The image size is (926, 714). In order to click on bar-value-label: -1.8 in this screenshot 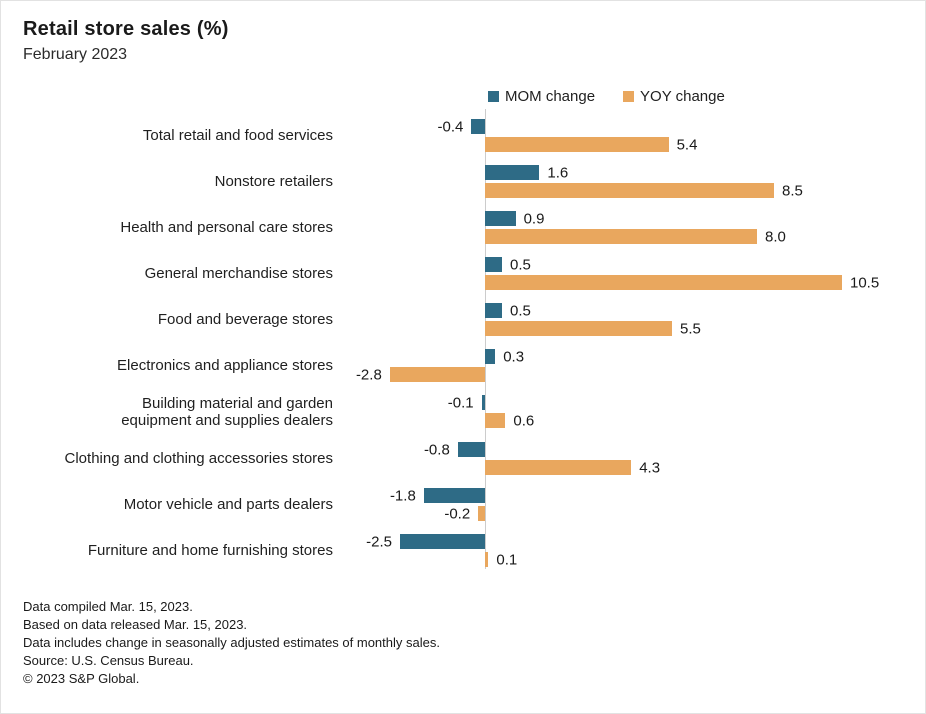, I will do `click(402, 495)`.